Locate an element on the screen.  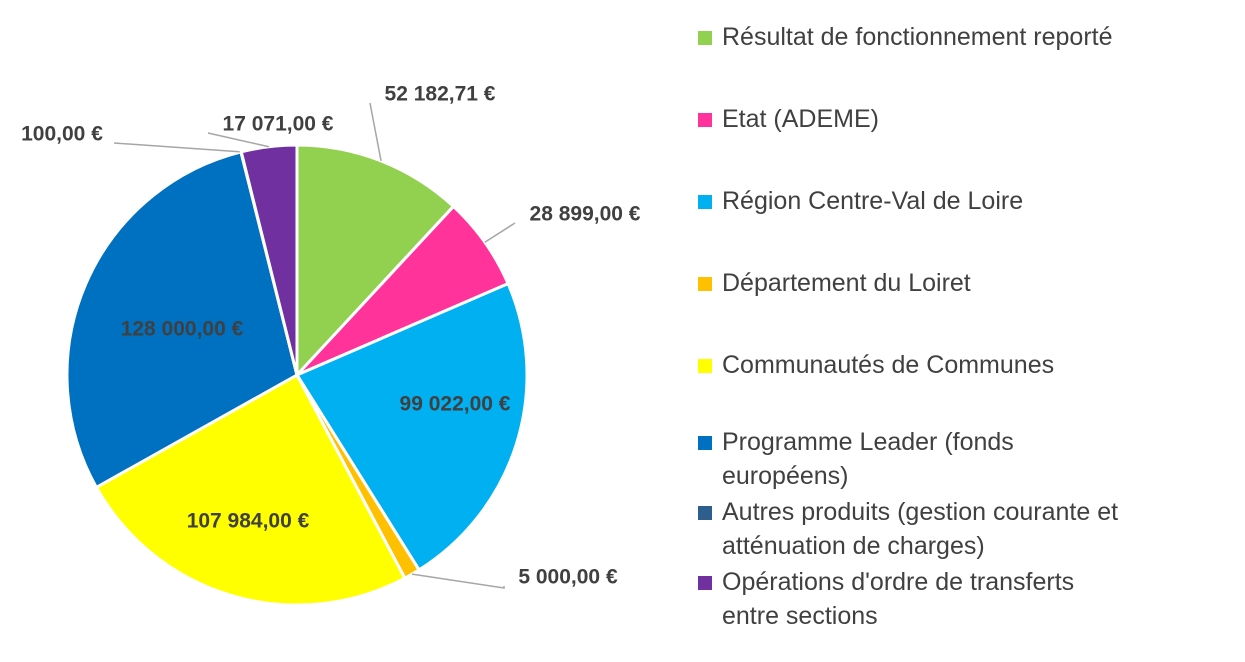
legend-label: Résultat de fonctionnement reporté is located at coordinates (917, 37).